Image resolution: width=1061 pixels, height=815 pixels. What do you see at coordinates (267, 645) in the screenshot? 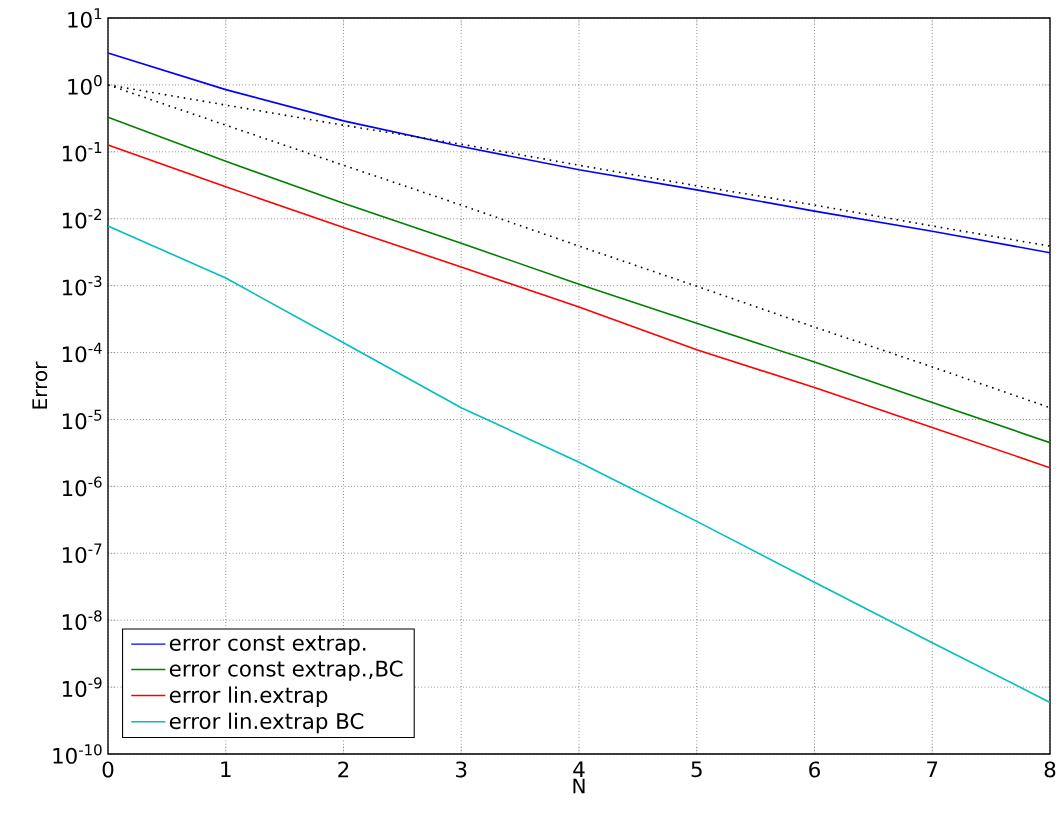
I see `legend-label: error const extrap.` at bounding box center [267, 645].